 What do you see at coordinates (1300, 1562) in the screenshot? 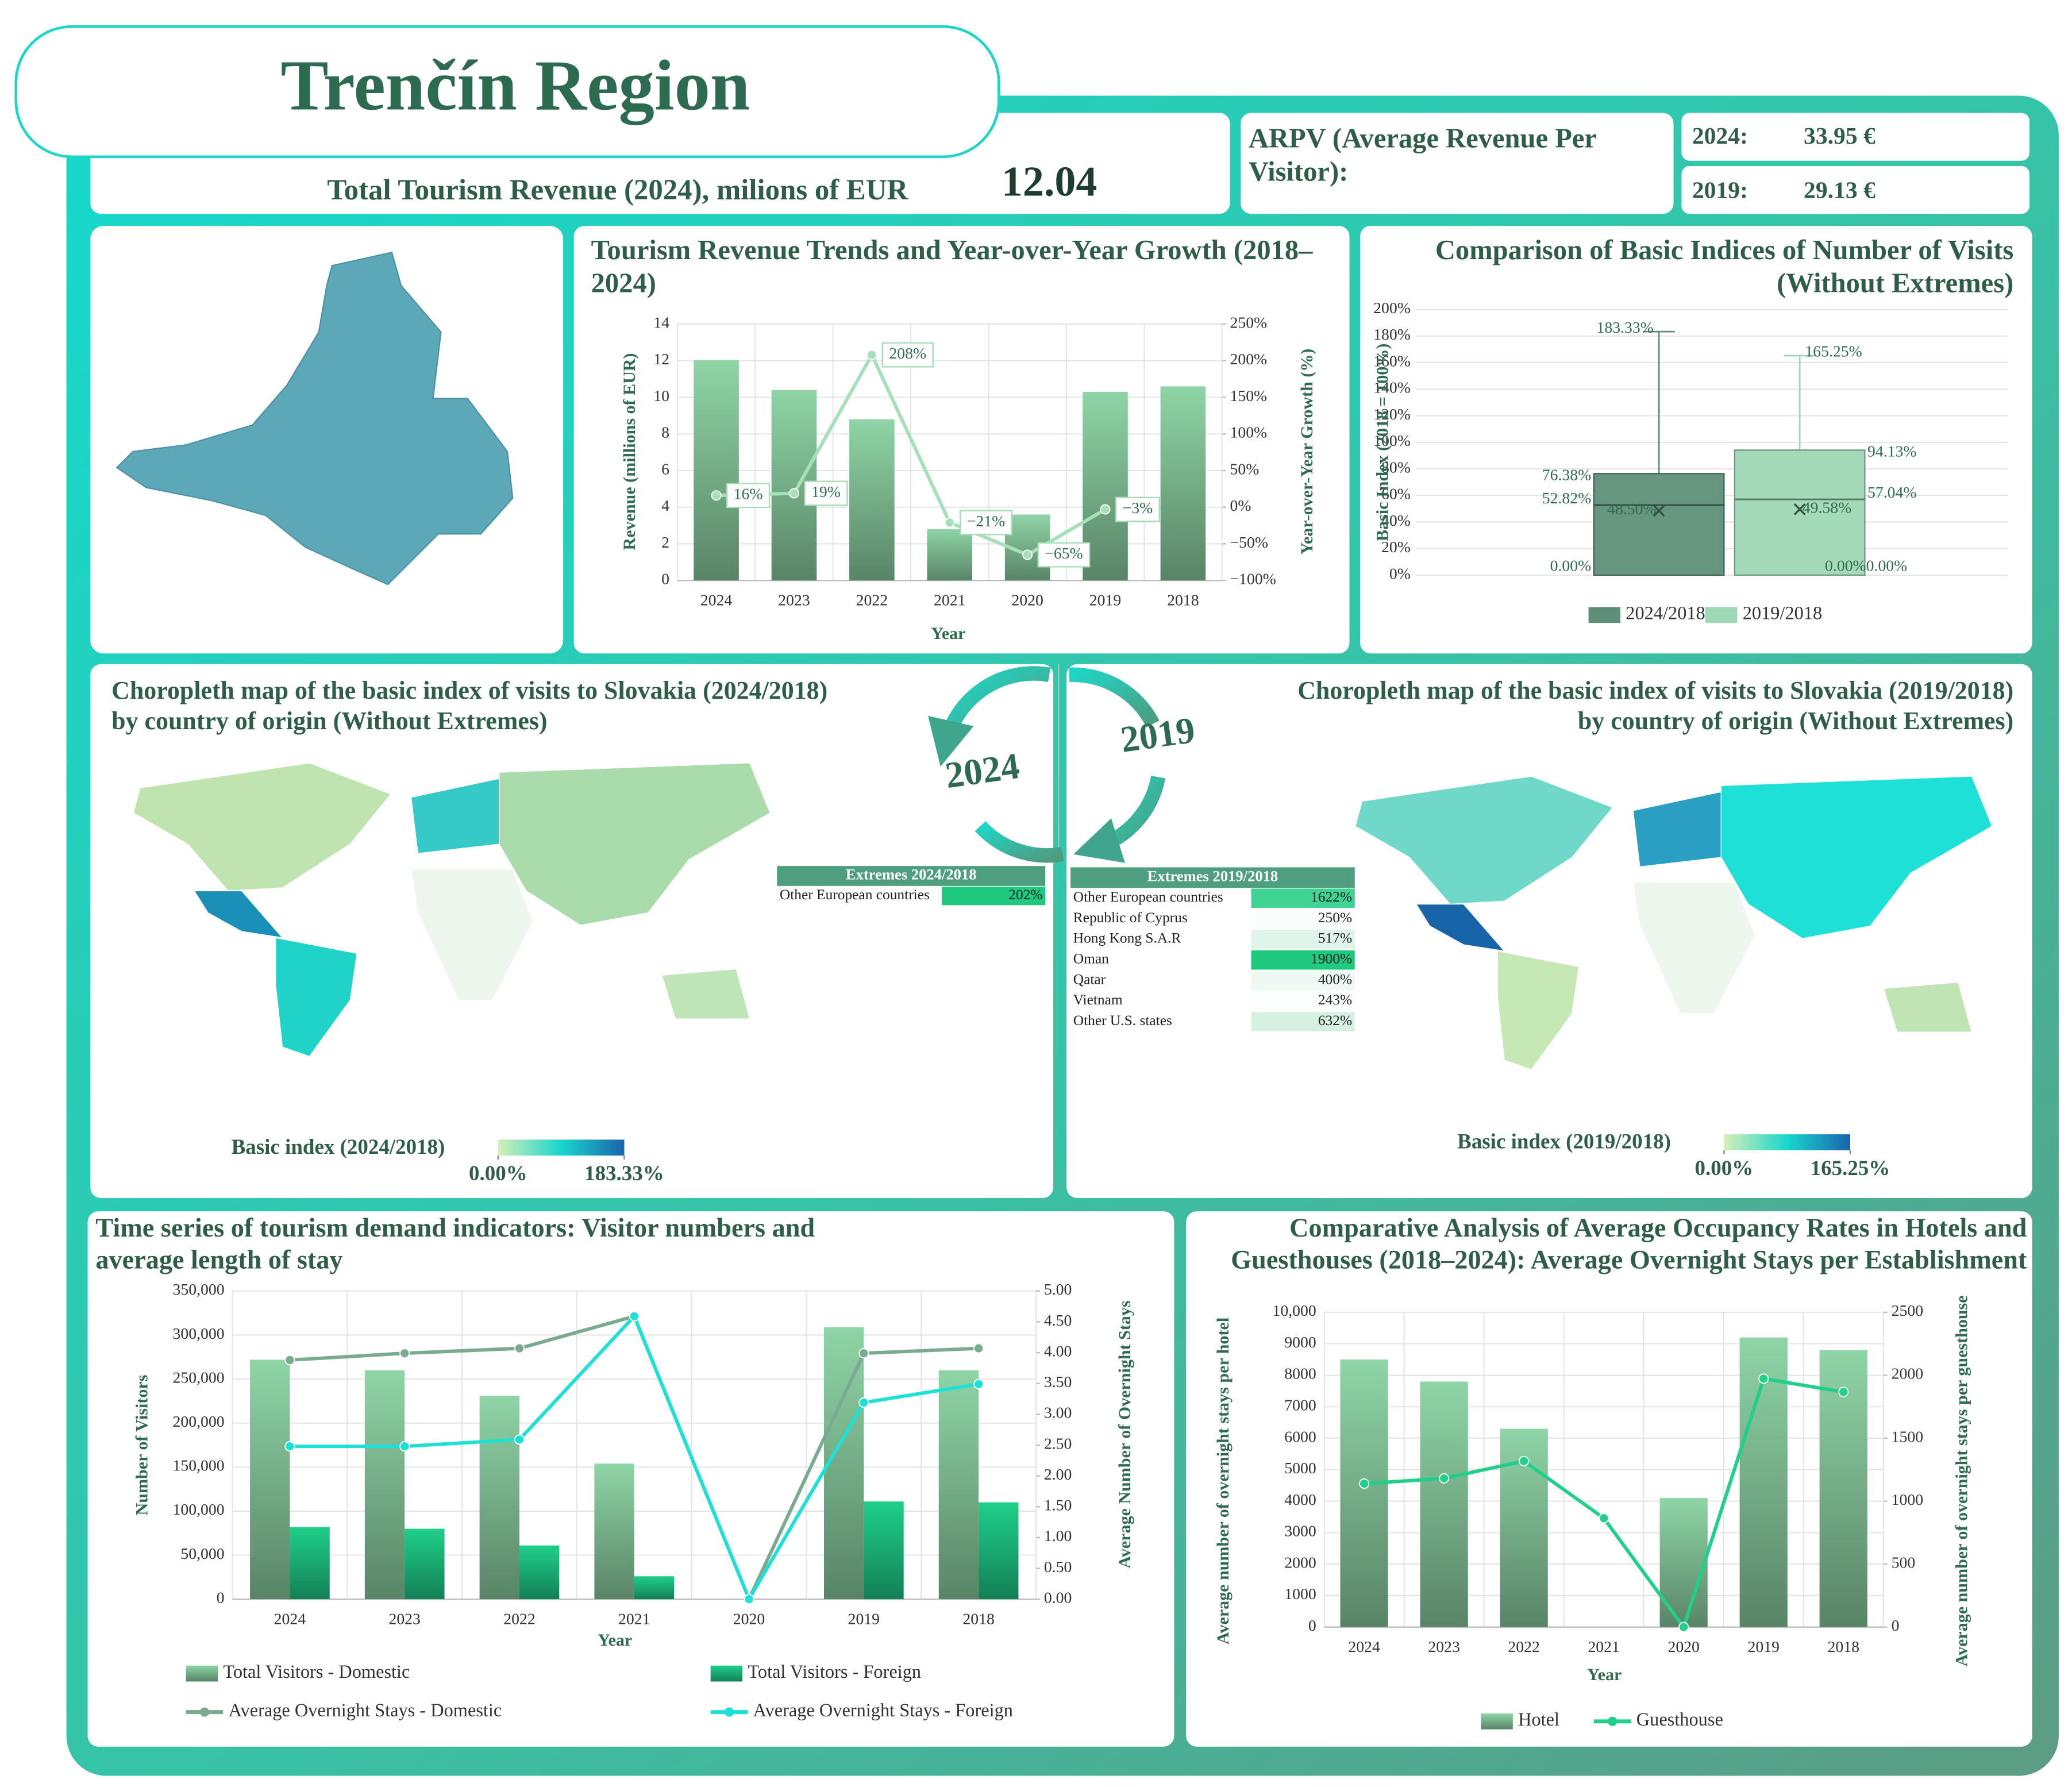
I see `y-tick-label: 2000` at bounding box center [1300, 1562].